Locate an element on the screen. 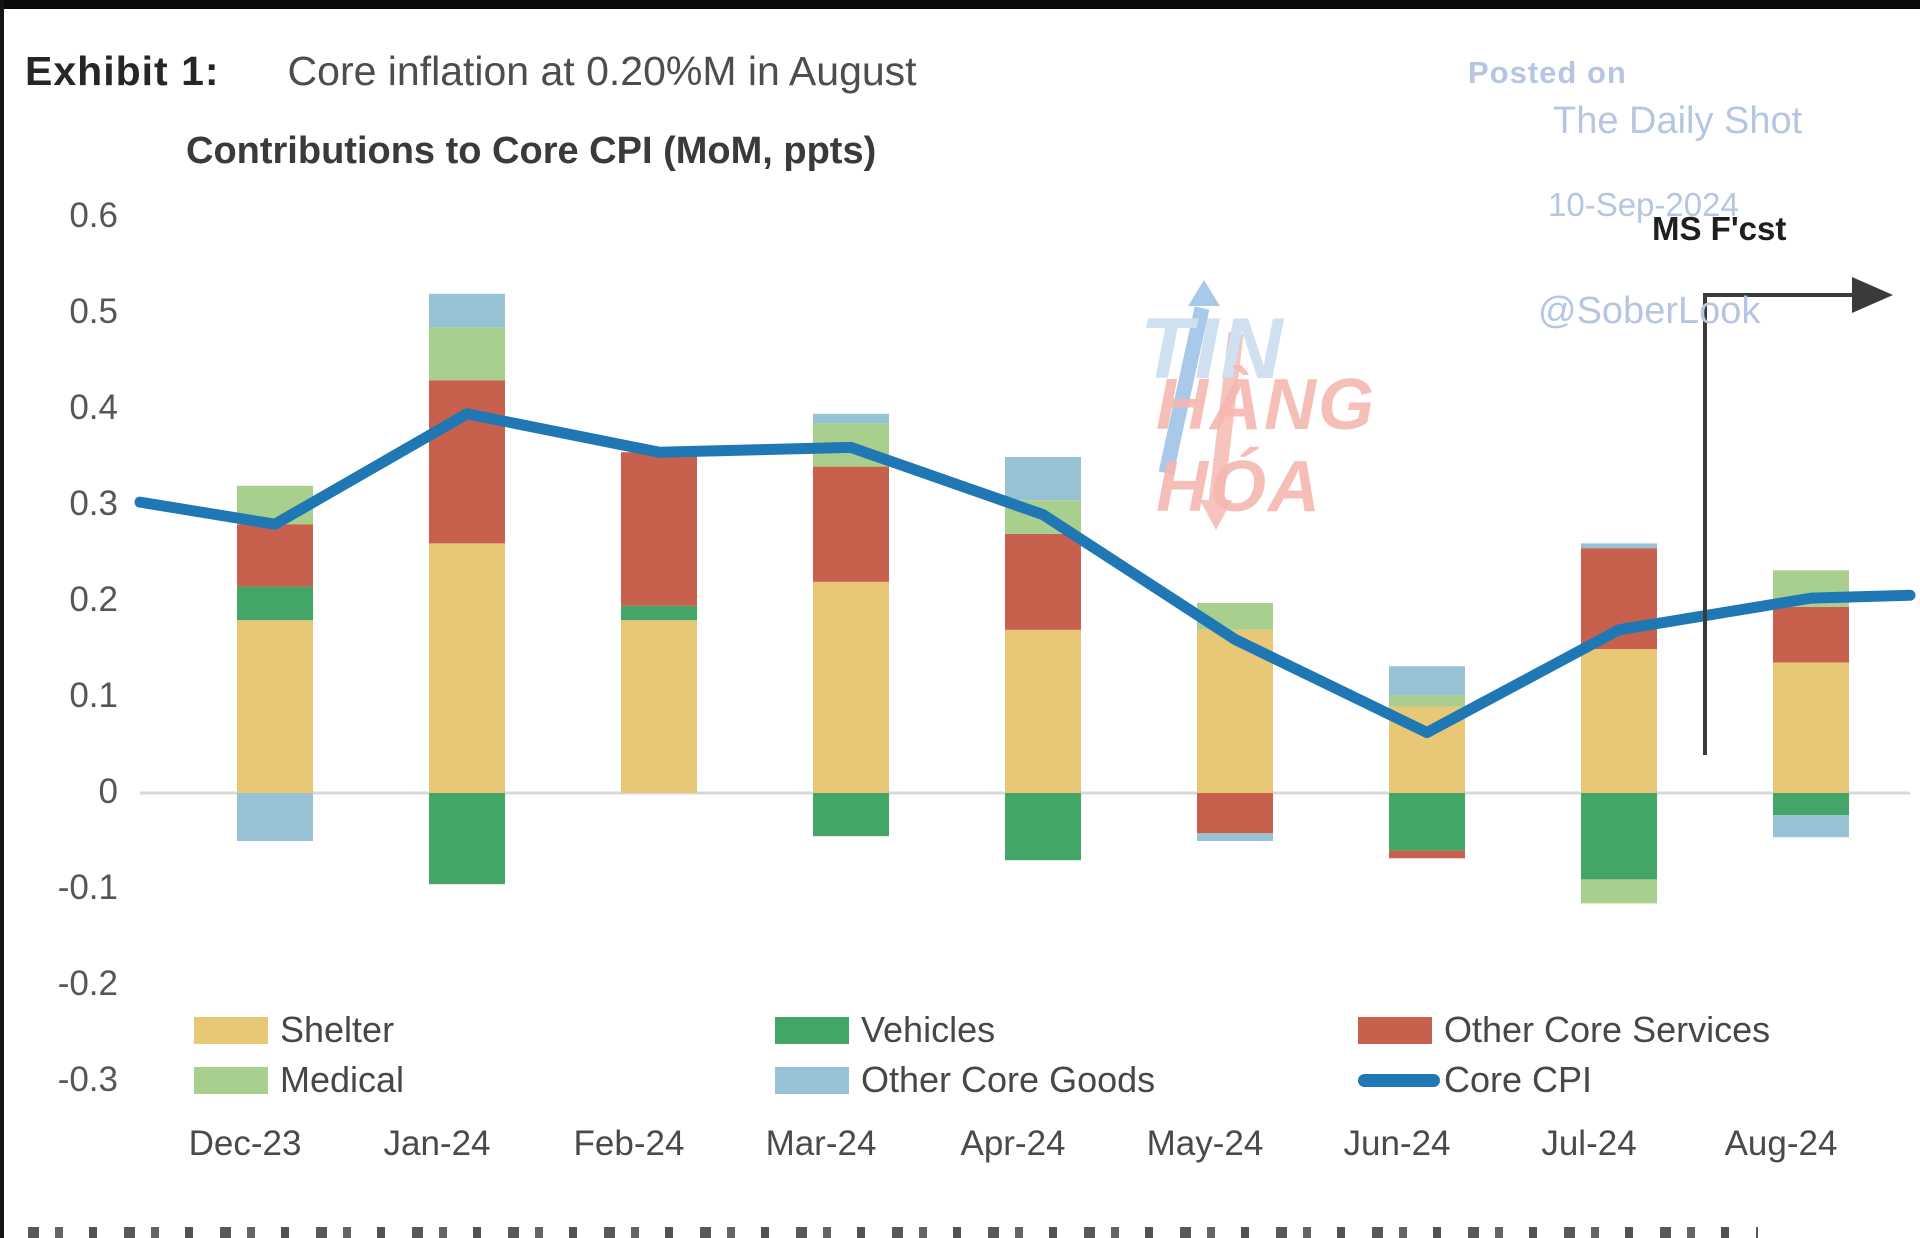  legend-item-other-core-services: Other Core Services is located at coordinates (1564, 1030).